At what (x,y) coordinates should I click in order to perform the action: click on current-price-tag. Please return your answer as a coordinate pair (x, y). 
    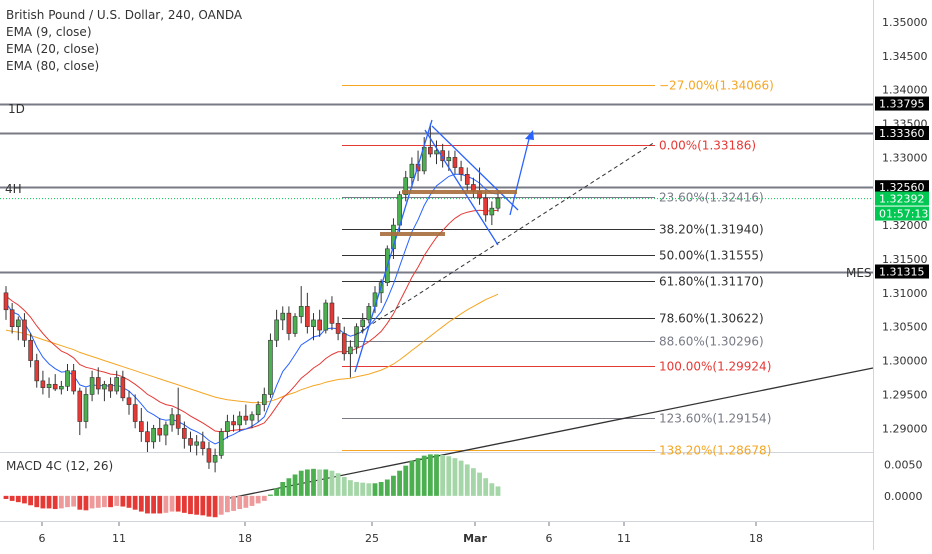
    Looking at the image, I should click on (902, 198).